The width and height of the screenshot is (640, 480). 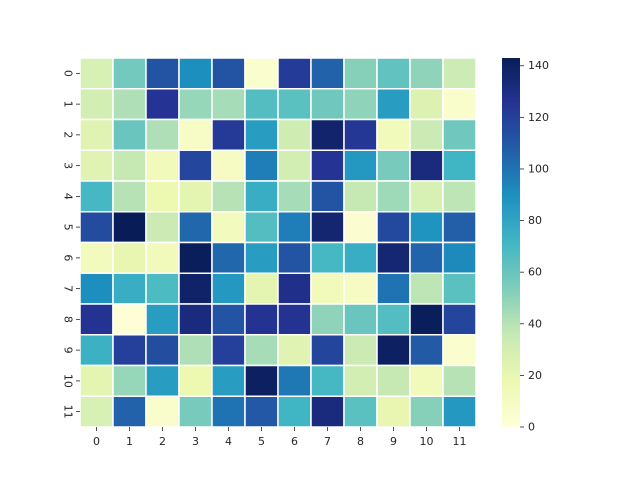 I want to click on heatmap-cell-r8-c7, so click(x=327, y=319).